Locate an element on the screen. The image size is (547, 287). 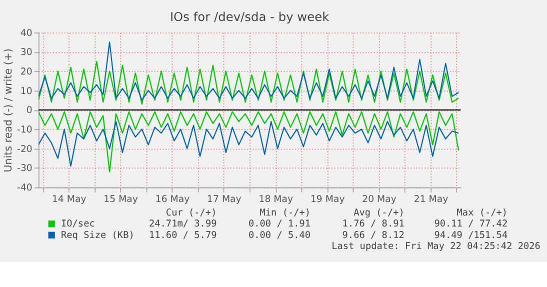
text: 0.00 / 1.91 is located at coordinates (279, 224).